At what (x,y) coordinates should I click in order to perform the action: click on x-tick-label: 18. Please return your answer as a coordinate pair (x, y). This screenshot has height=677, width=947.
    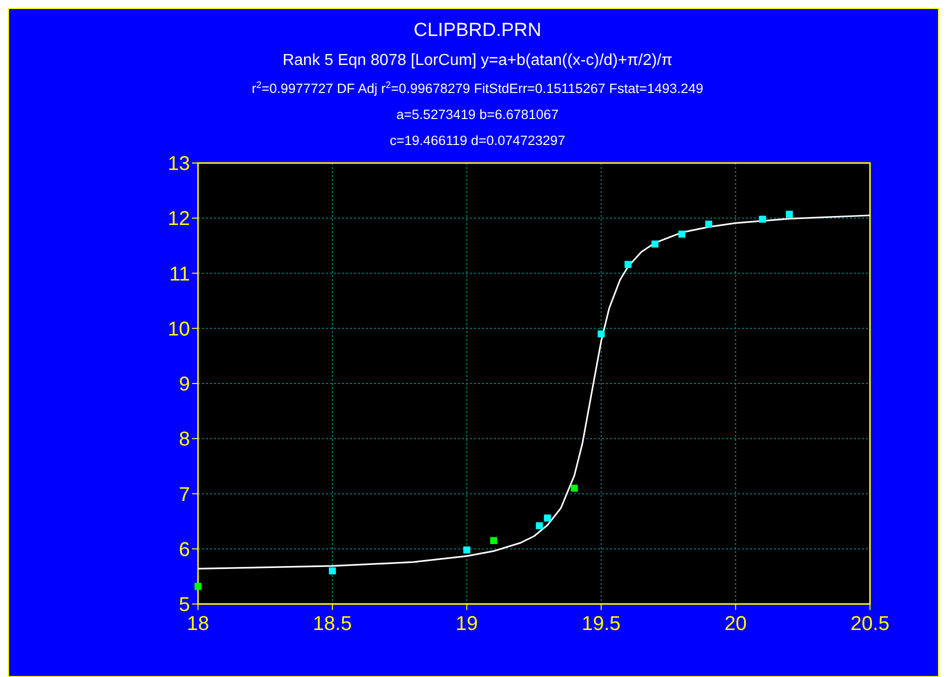
    Looking at the image, I should click on (198, 624).